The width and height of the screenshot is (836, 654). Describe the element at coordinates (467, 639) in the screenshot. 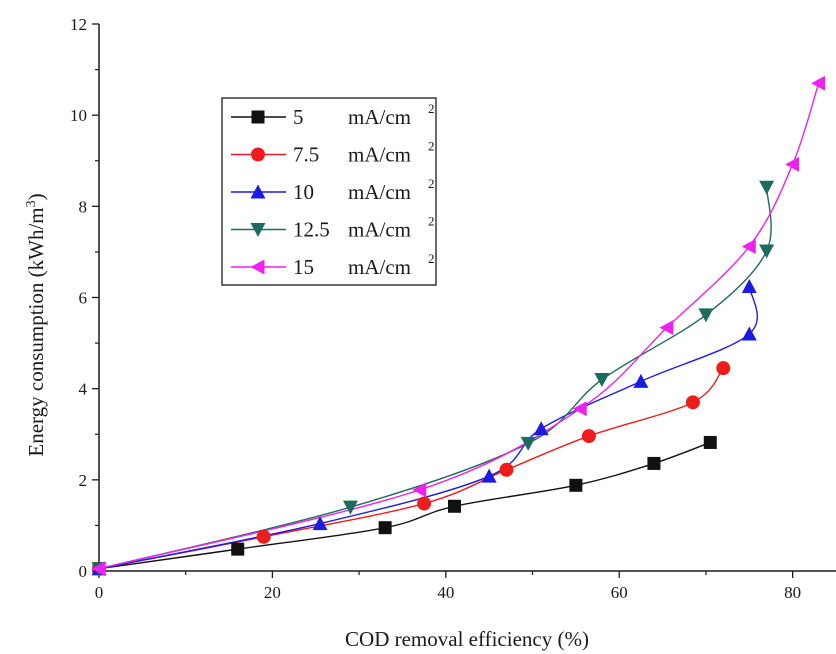

I see `x-axis-title: COD removal efficiency (%)` at that location.